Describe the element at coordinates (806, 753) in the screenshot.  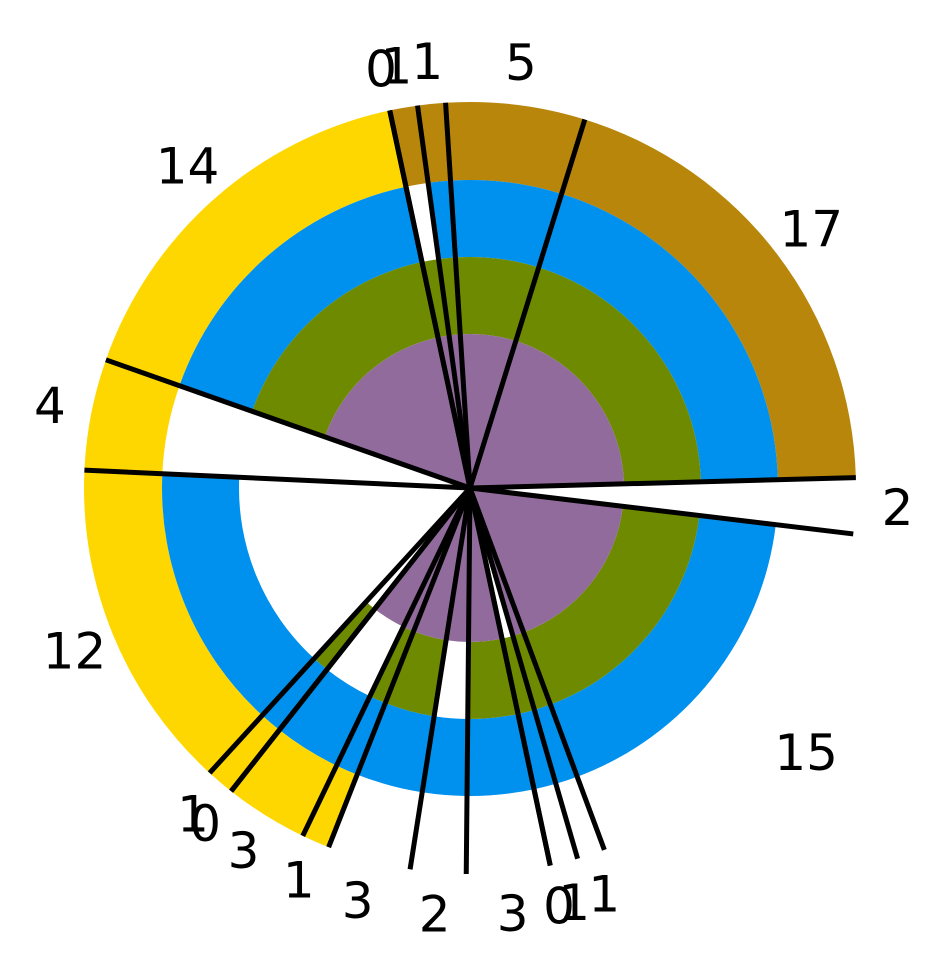
I see `segment-label-7: 15` at that location.